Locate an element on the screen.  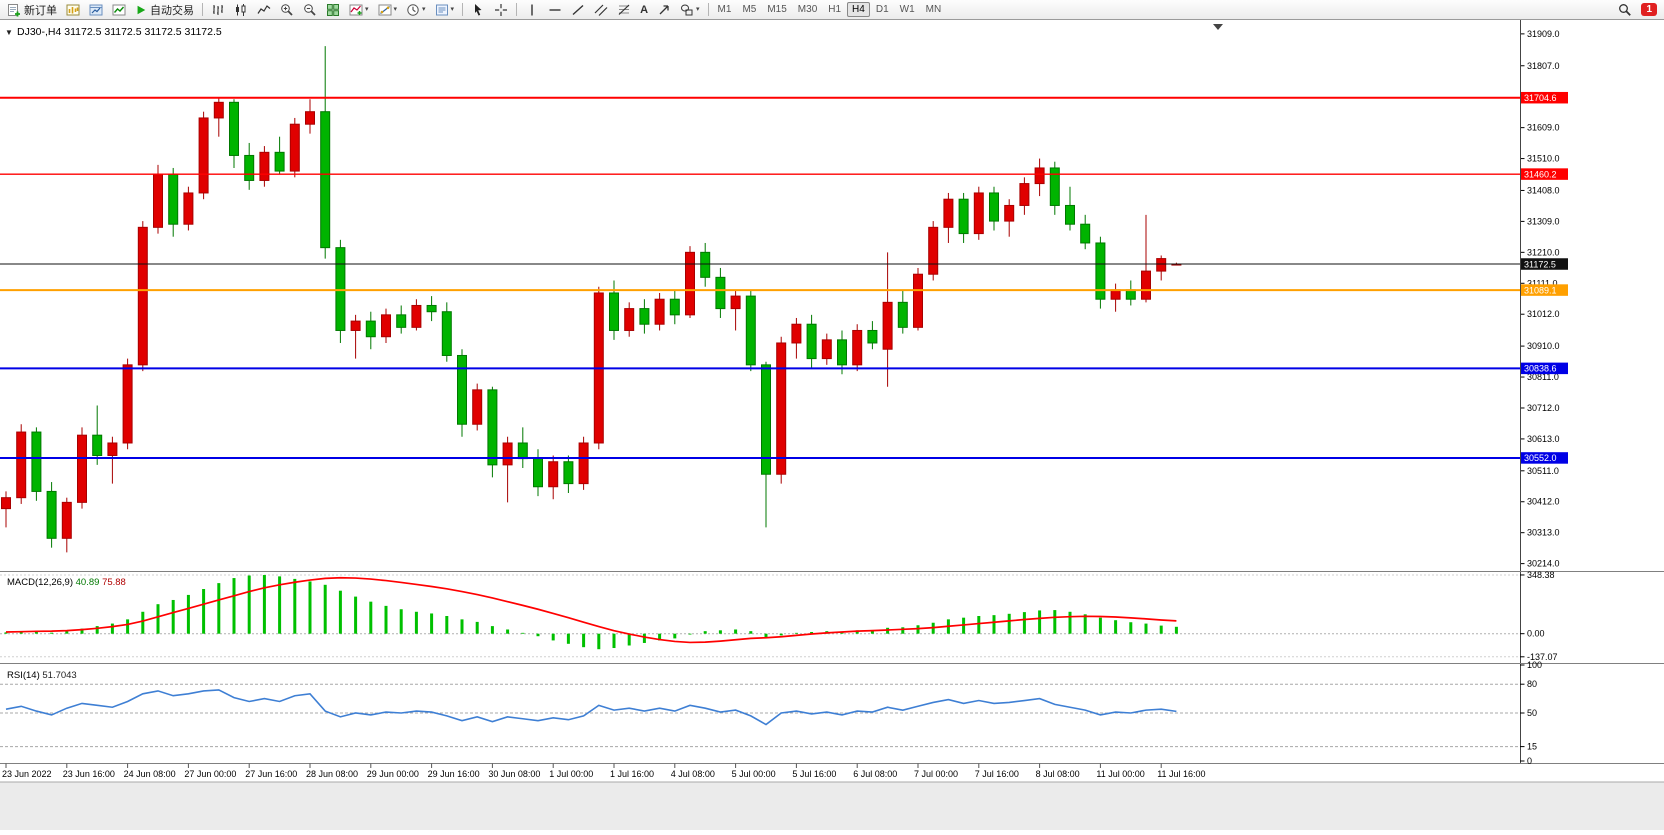
periods-button: ▾ is located at coordinates (416, 9).